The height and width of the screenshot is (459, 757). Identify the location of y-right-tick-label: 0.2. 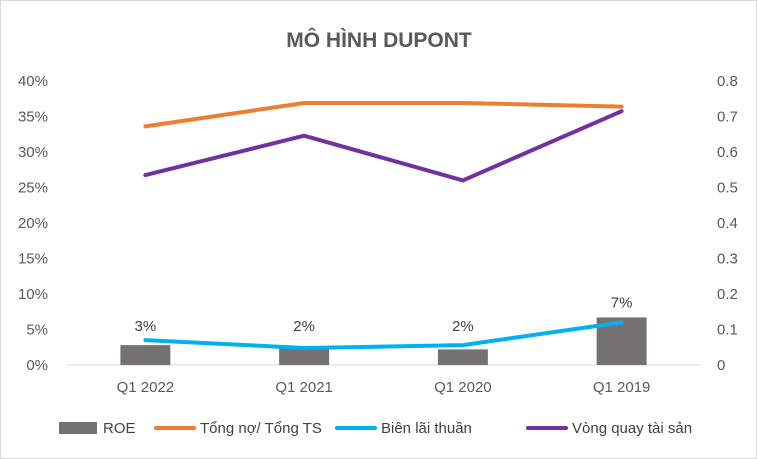
(727, 294).